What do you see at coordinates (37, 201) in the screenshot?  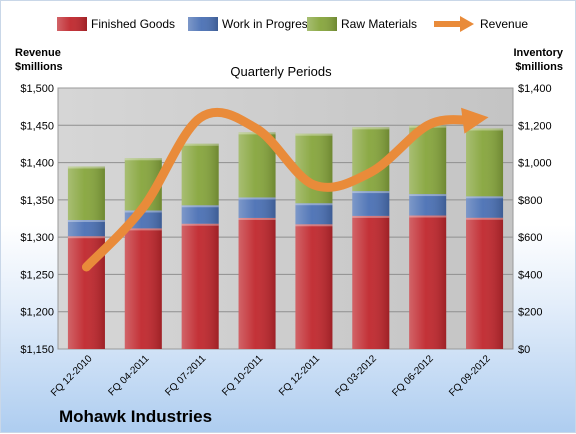 I see `left-tick-label: $1,350` at bounding box center [37, 201].